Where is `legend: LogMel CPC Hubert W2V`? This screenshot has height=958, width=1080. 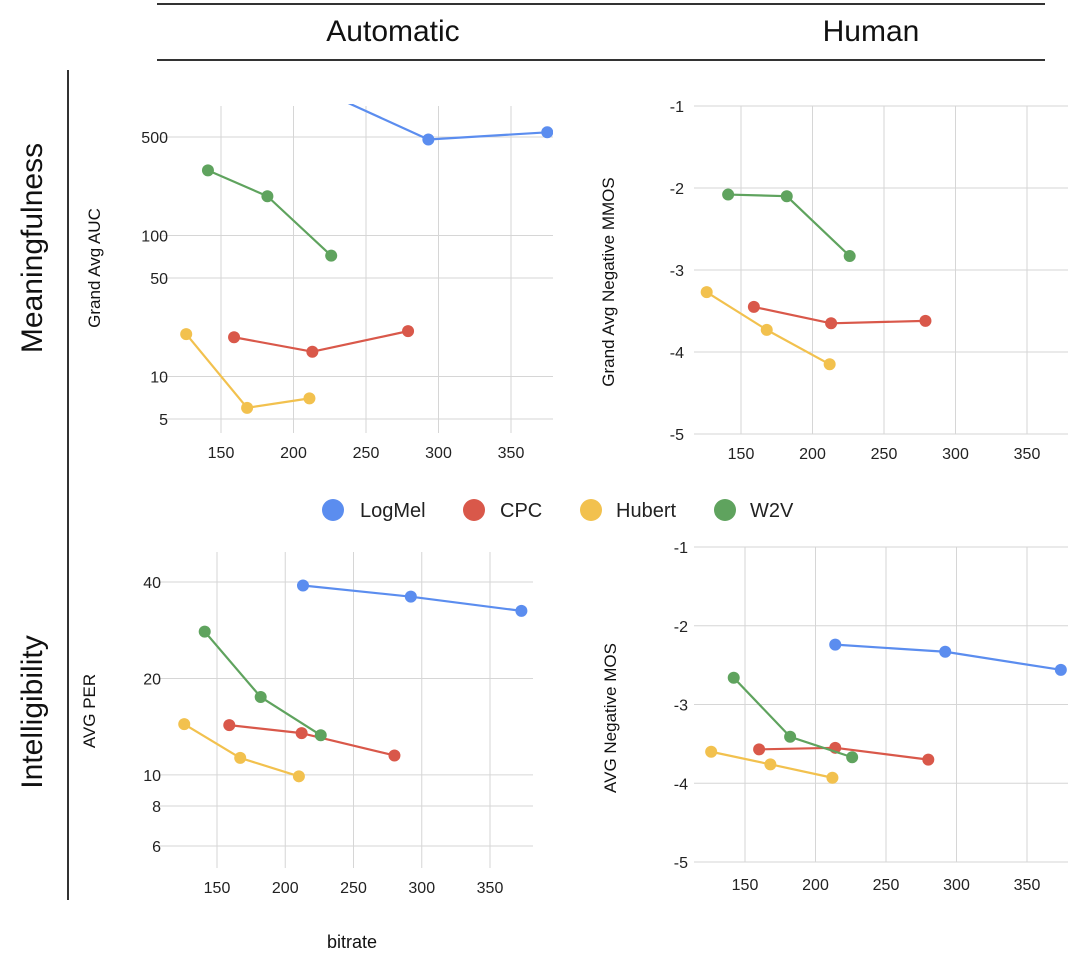
legend: LogMel CPC Hubert W2V is located at coordinates (558, 510).